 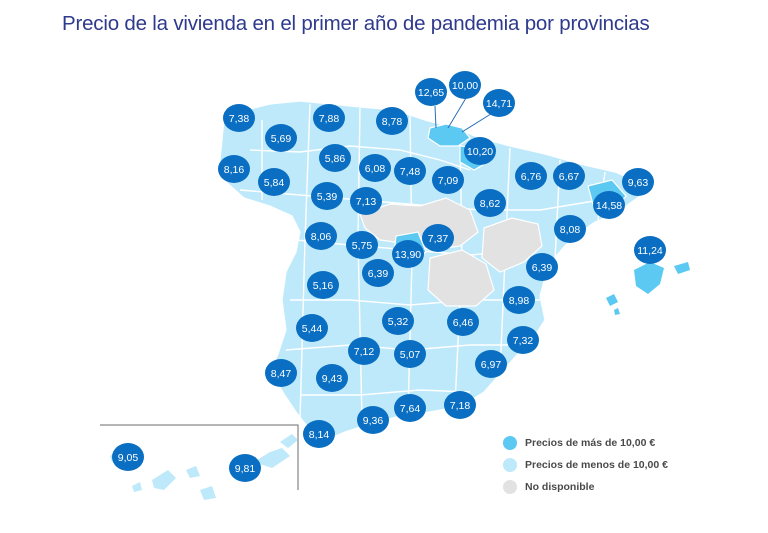 I want to click on province-value-label: 8,78, so click(x=392, y=122).